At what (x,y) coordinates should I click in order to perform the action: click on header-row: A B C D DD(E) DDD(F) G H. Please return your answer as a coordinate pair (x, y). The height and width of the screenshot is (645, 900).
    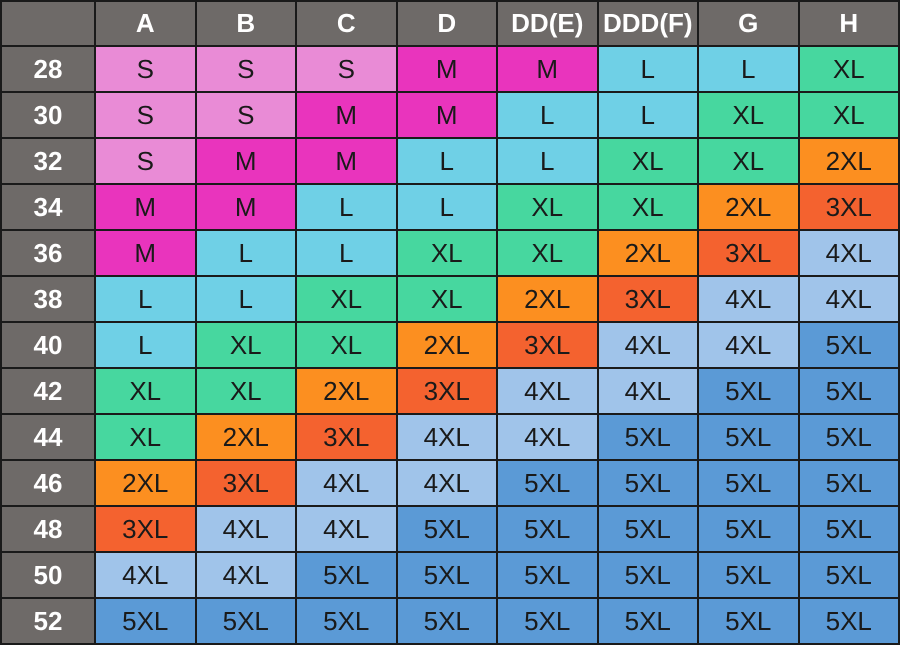
    Looking at the image, I should click on (450, 23).